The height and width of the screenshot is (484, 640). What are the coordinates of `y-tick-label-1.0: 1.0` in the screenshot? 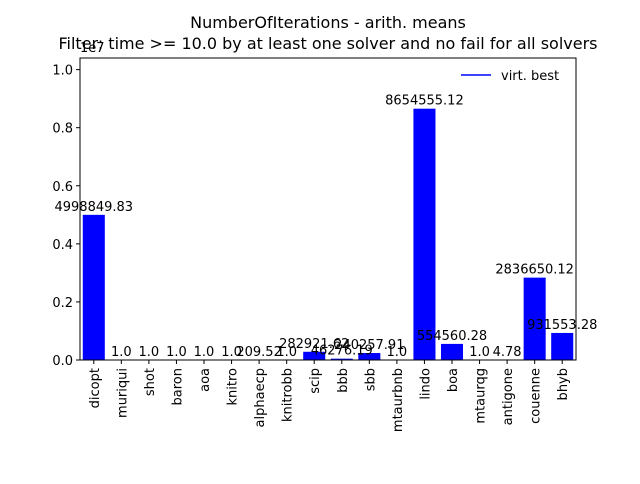 It's located at (62, 71).